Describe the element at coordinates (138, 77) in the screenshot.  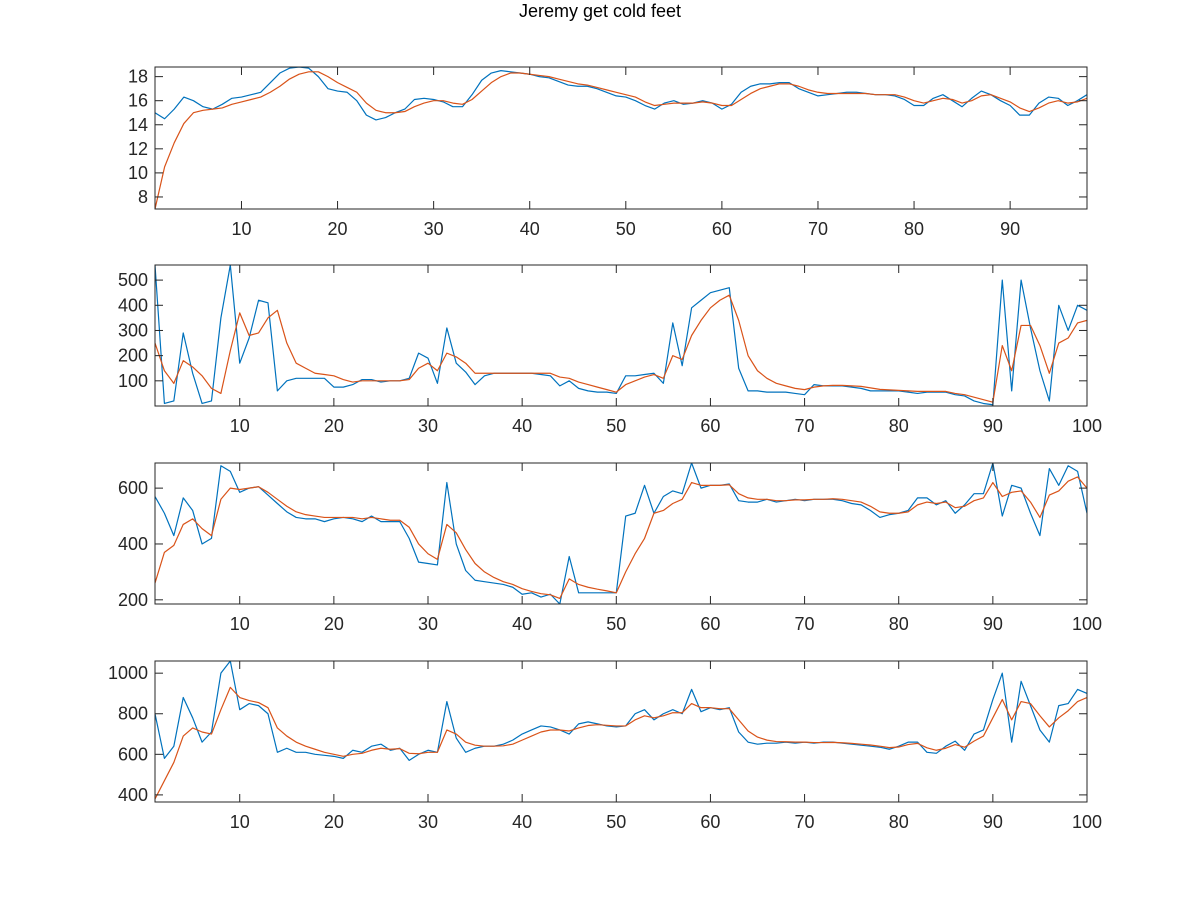
I see `y-tick-label: 18` at that location.